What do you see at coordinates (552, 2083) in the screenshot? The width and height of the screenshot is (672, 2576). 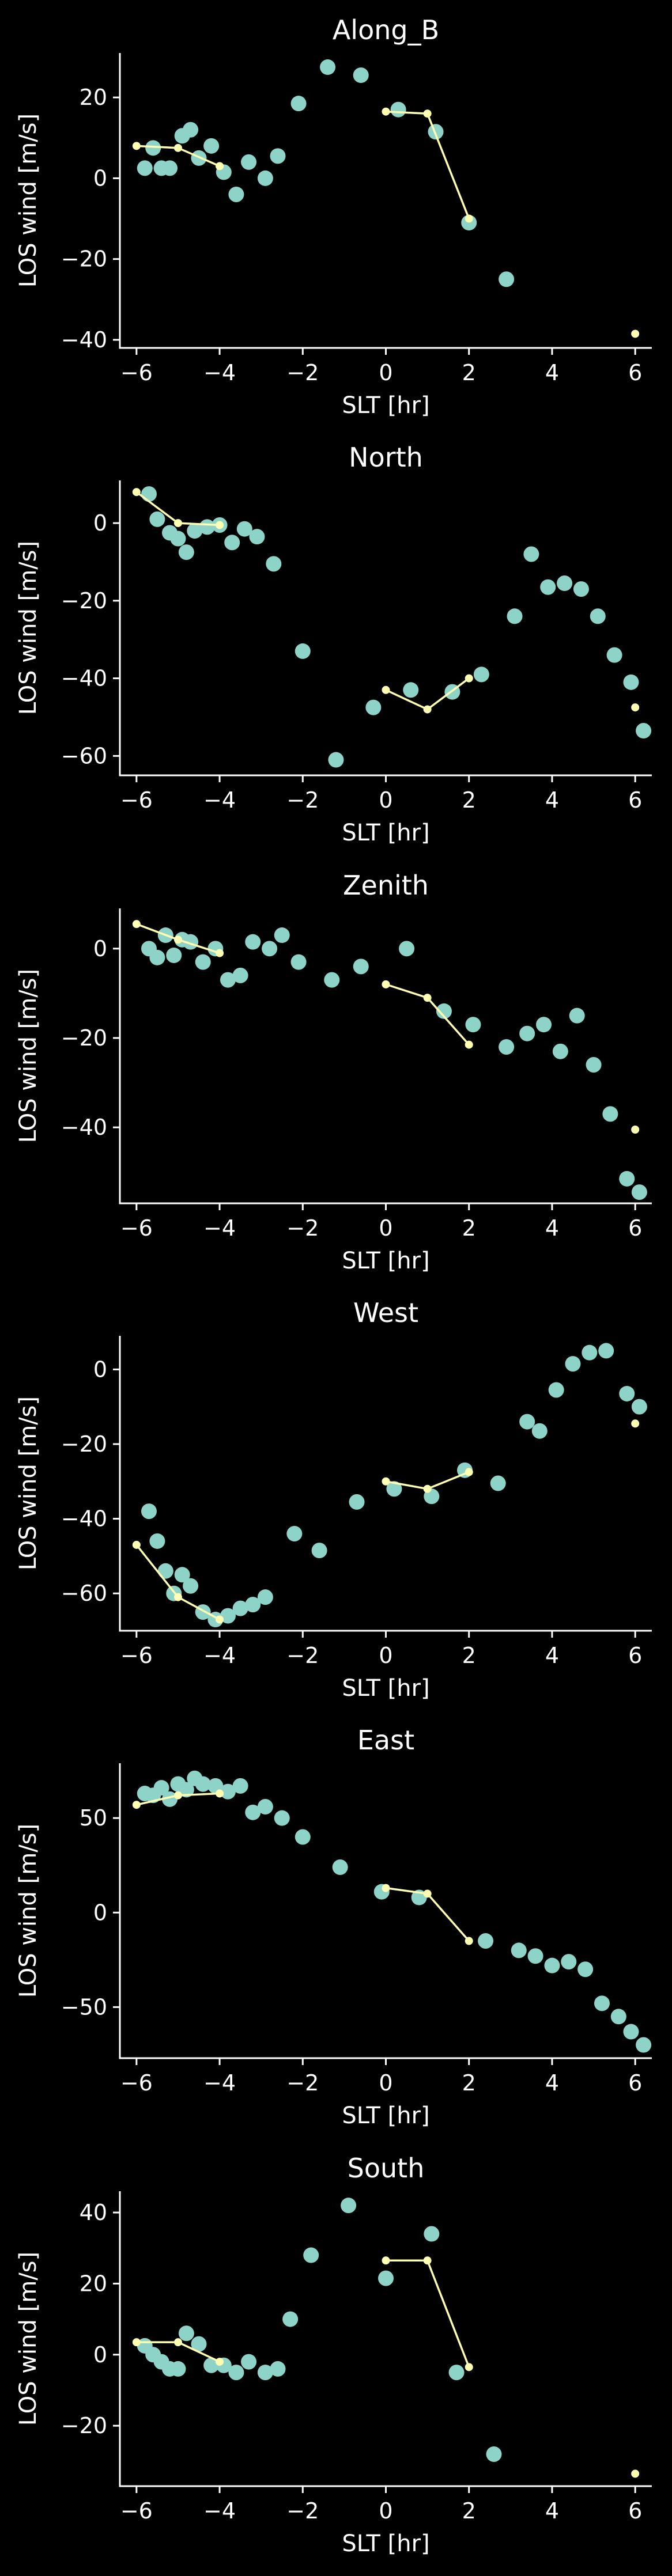 I see `x-tick-label: 4` at bounding box center [552, 2083].